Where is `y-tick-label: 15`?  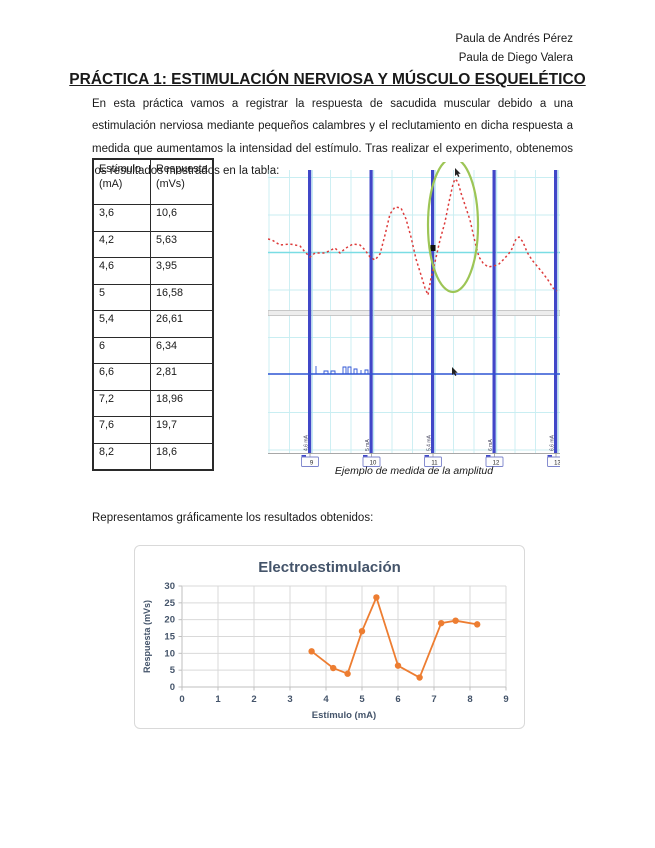 y-tick-label: 15 is located at coordinates (169, 637).